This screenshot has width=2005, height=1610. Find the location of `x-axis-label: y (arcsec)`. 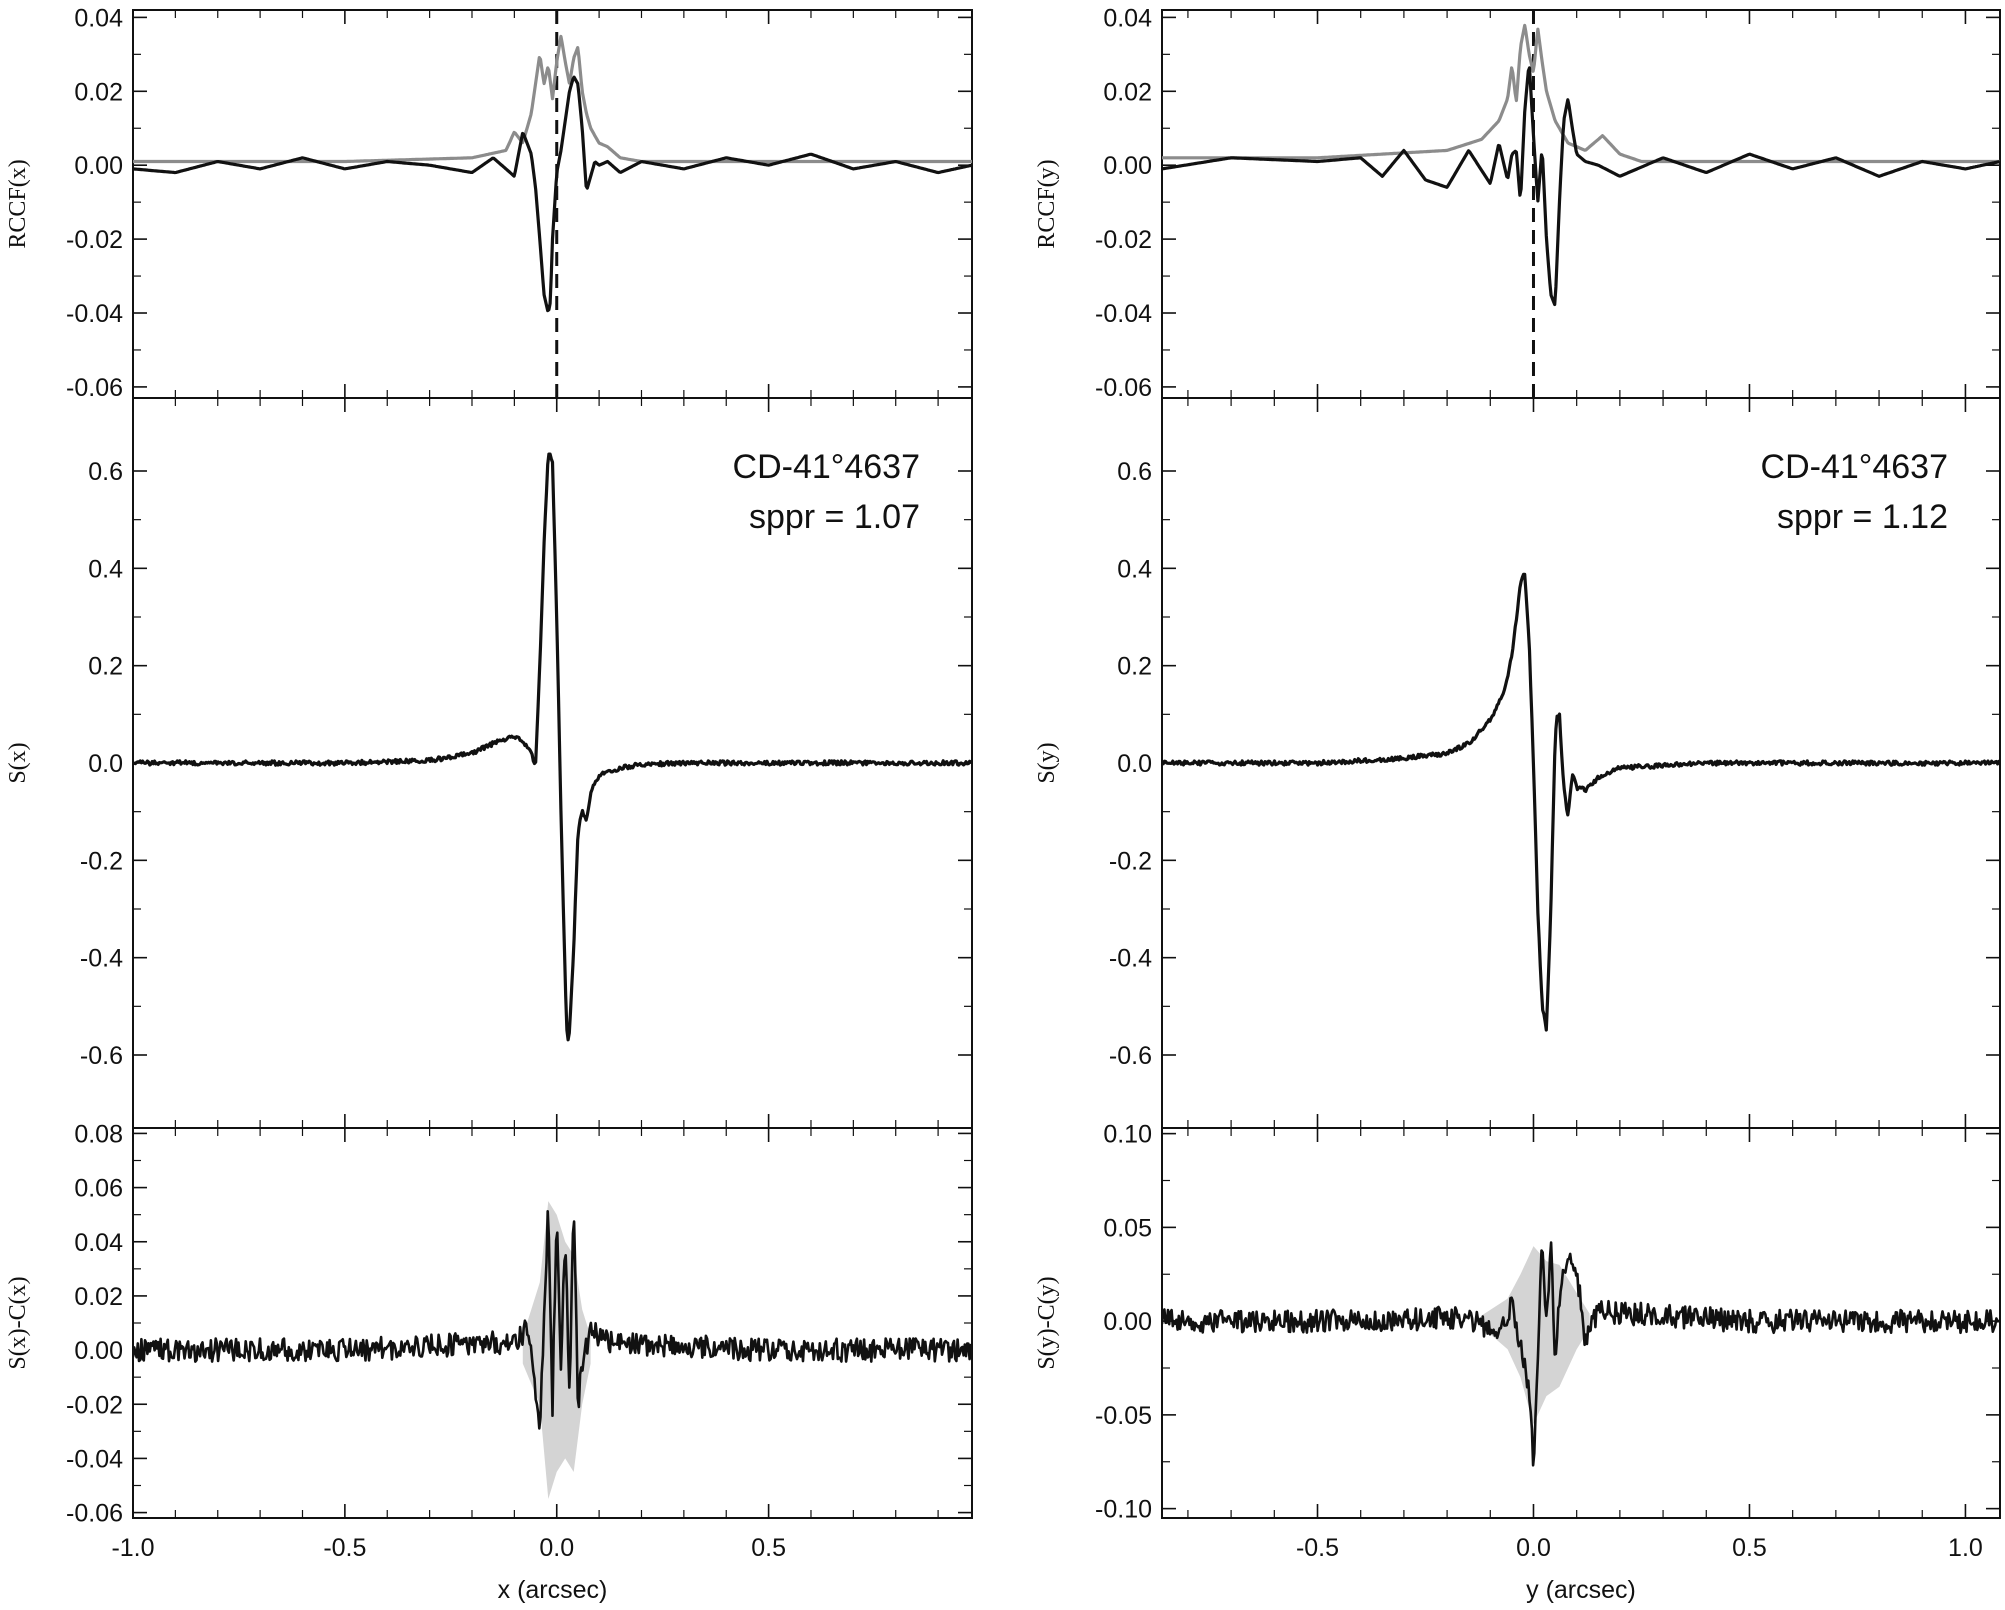

x-axis-label: y (arcsec) is located at coordinates (1581, 1590).